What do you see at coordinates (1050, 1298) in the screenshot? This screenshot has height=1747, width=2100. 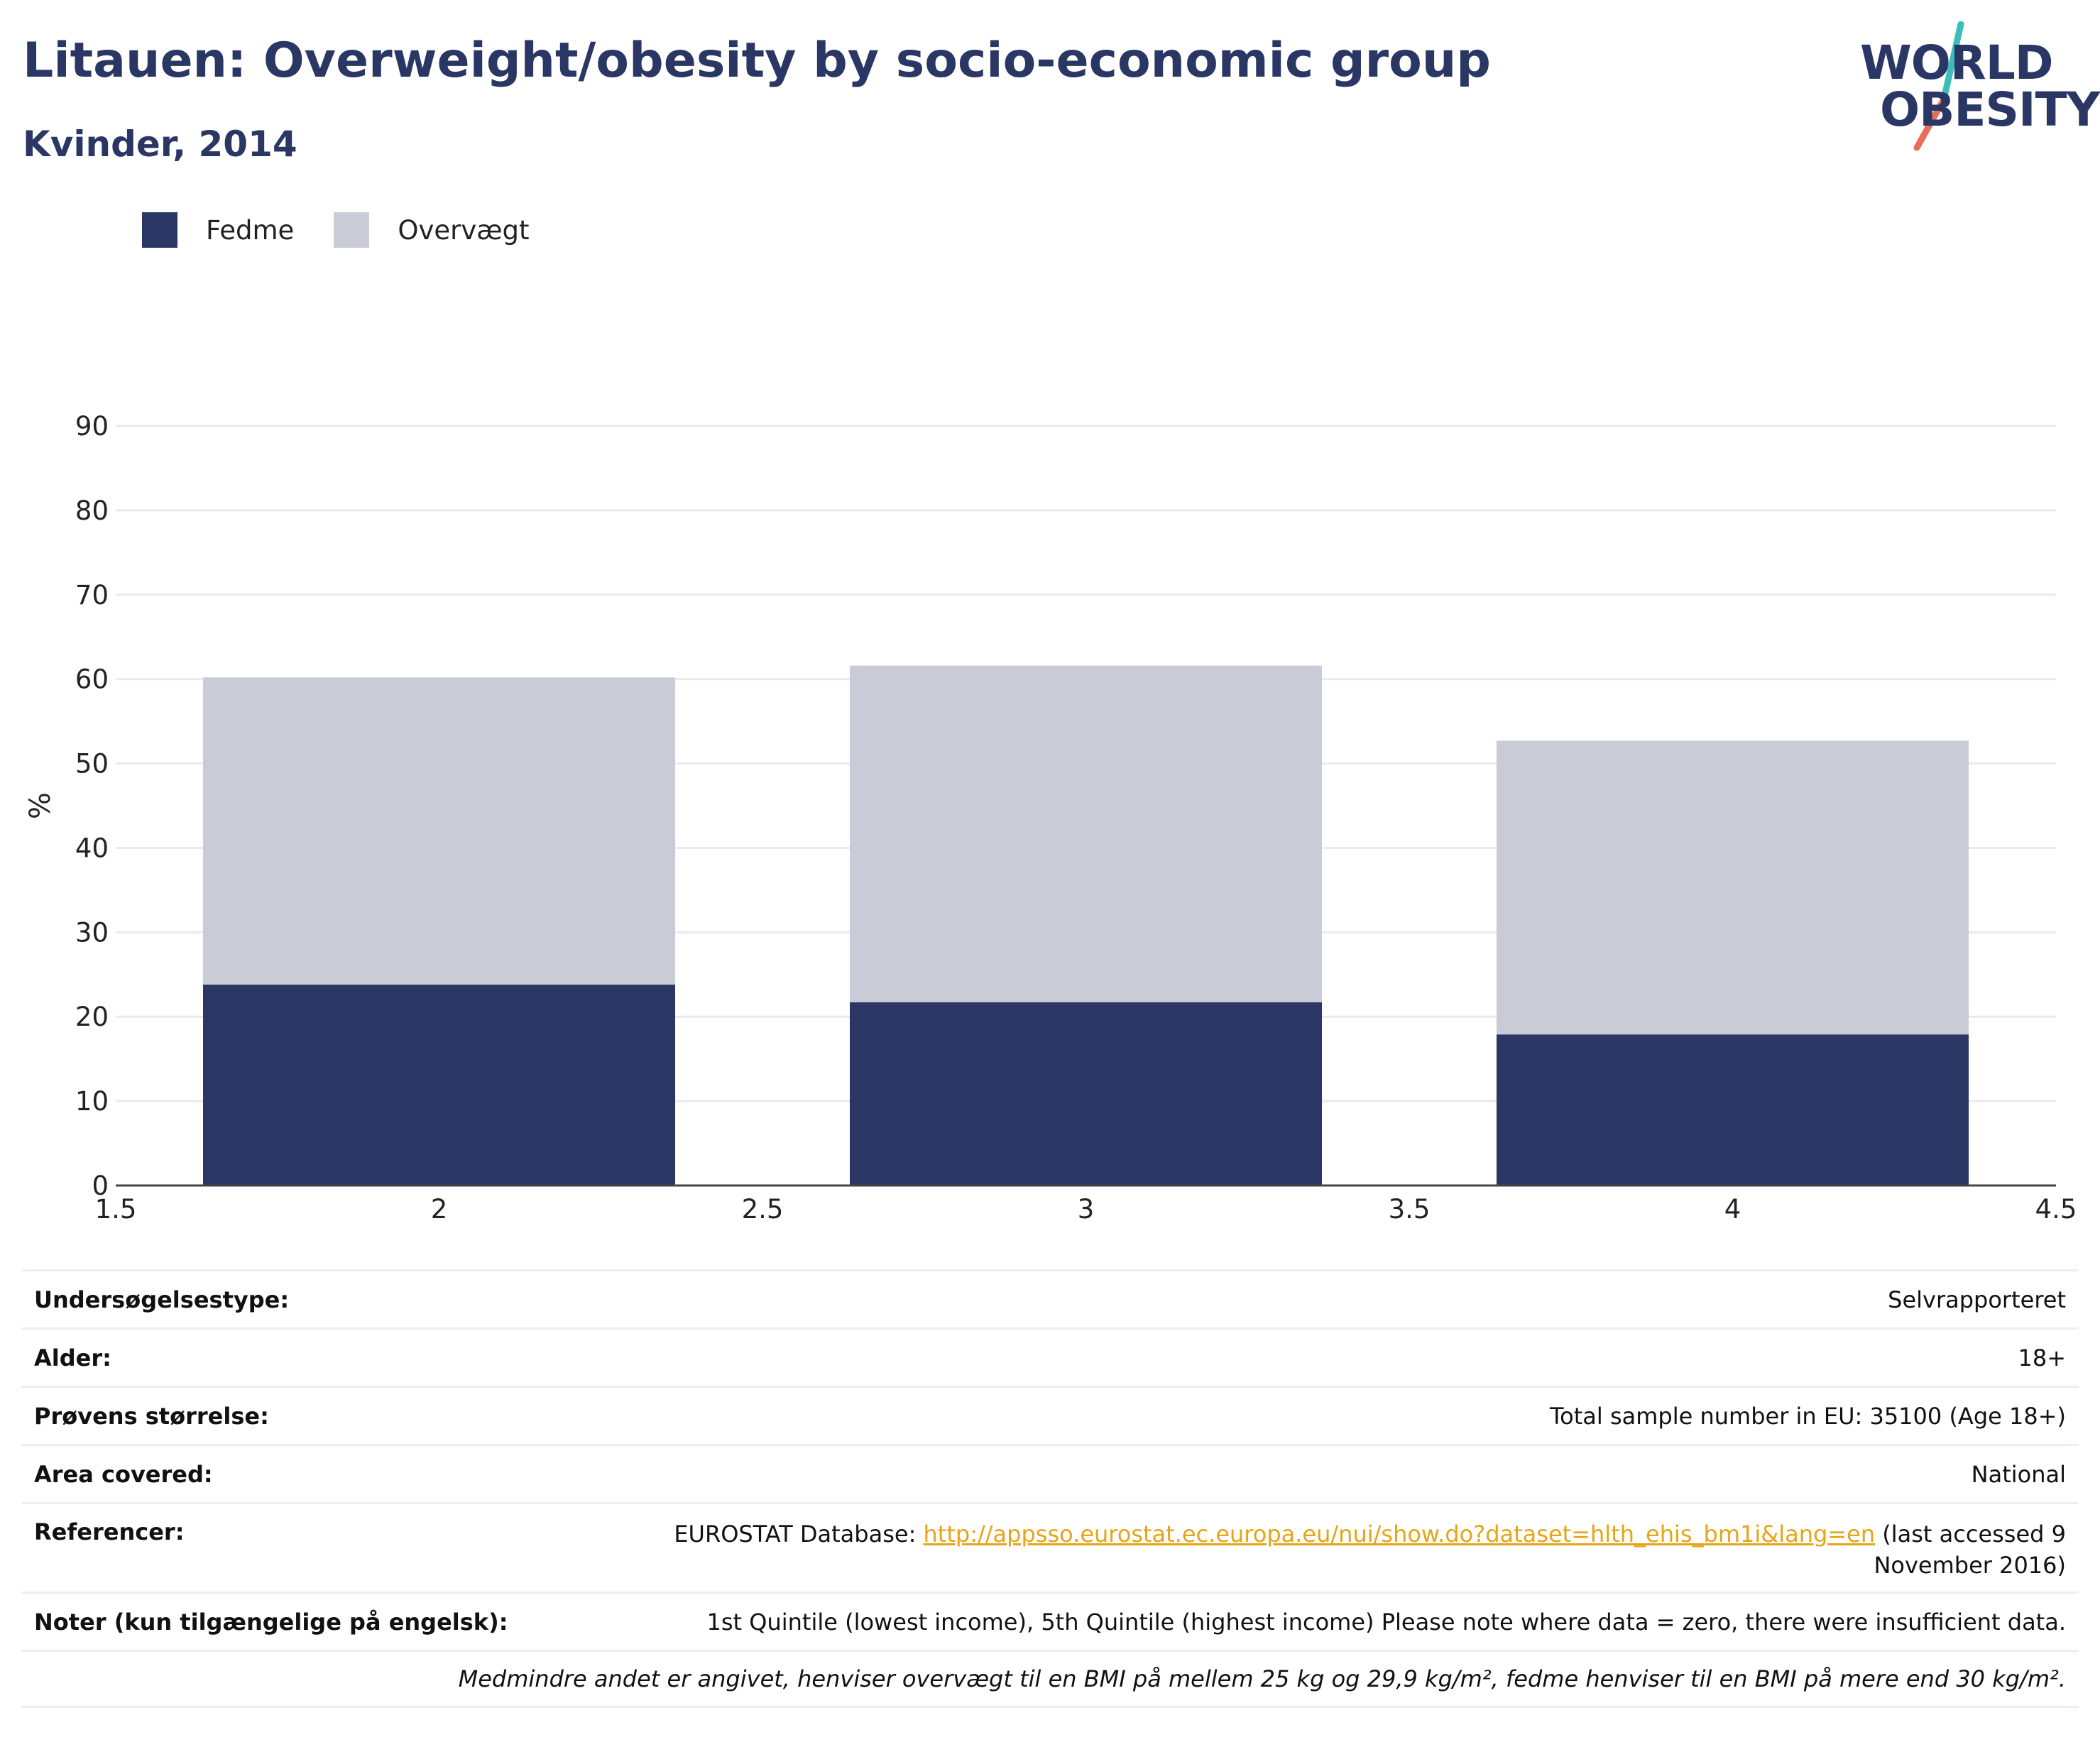 I see `info-row: Undersøgelsestype: Selvrapporteret` at bounding box center [1050, 1298].